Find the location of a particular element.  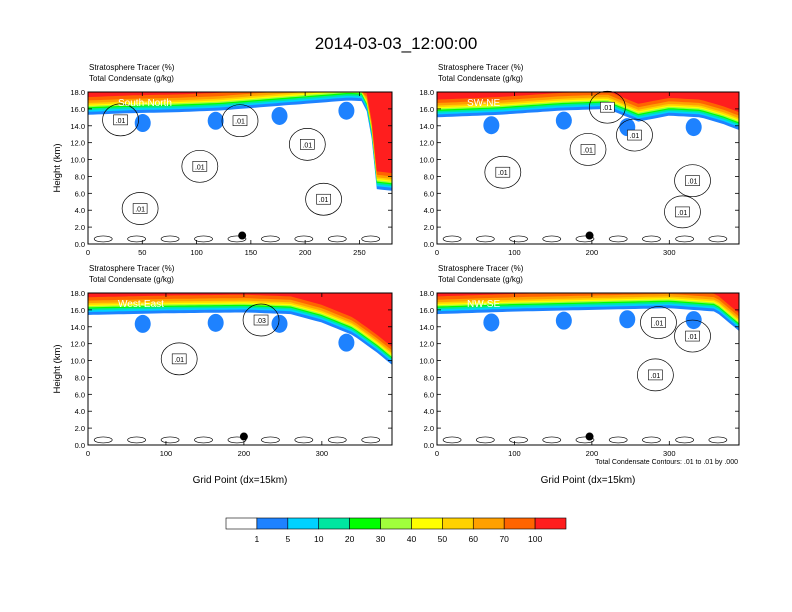

contour-label-text: .03 is located at coordinates (261, 321).